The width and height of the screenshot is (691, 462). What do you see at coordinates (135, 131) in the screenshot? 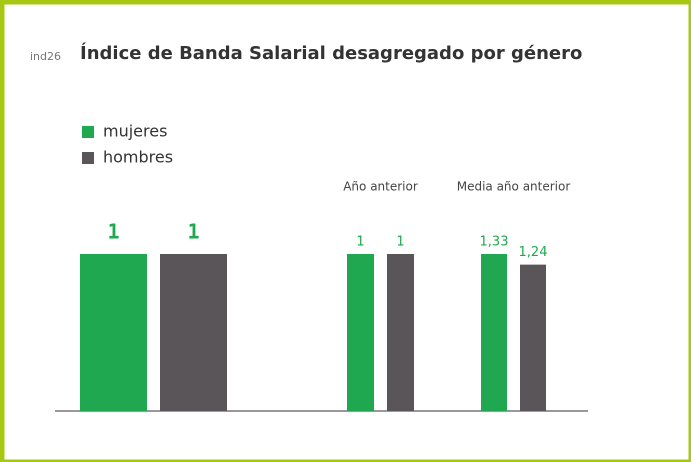
I see `legend-label: mujeres` at bounding box center [135, 131].